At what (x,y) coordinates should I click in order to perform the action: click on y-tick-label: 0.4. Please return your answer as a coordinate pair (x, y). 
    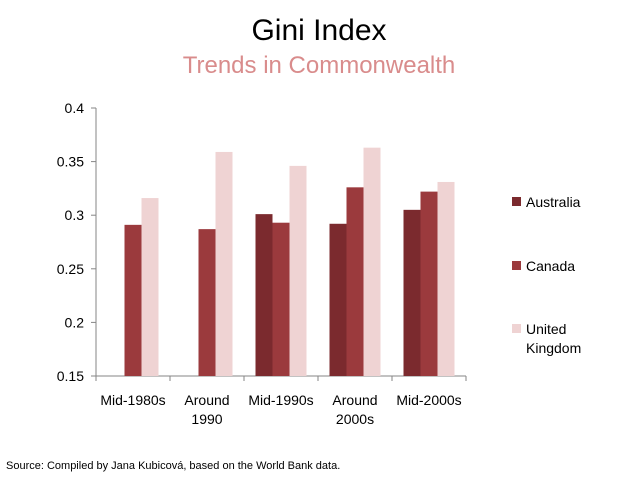
    Looking at the image, I should click on (75, 108).